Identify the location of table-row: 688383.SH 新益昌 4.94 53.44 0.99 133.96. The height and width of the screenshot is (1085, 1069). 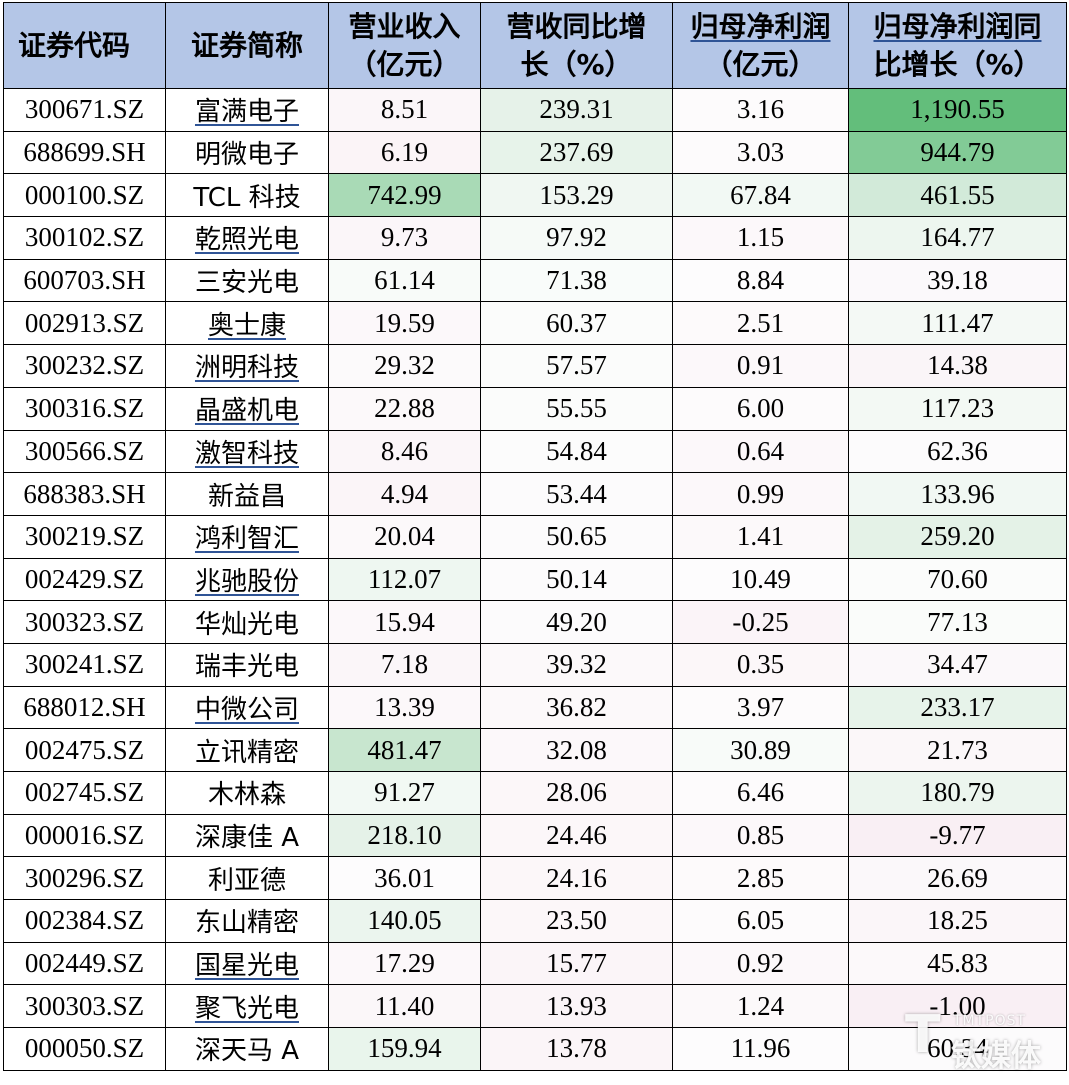
(535, 494).